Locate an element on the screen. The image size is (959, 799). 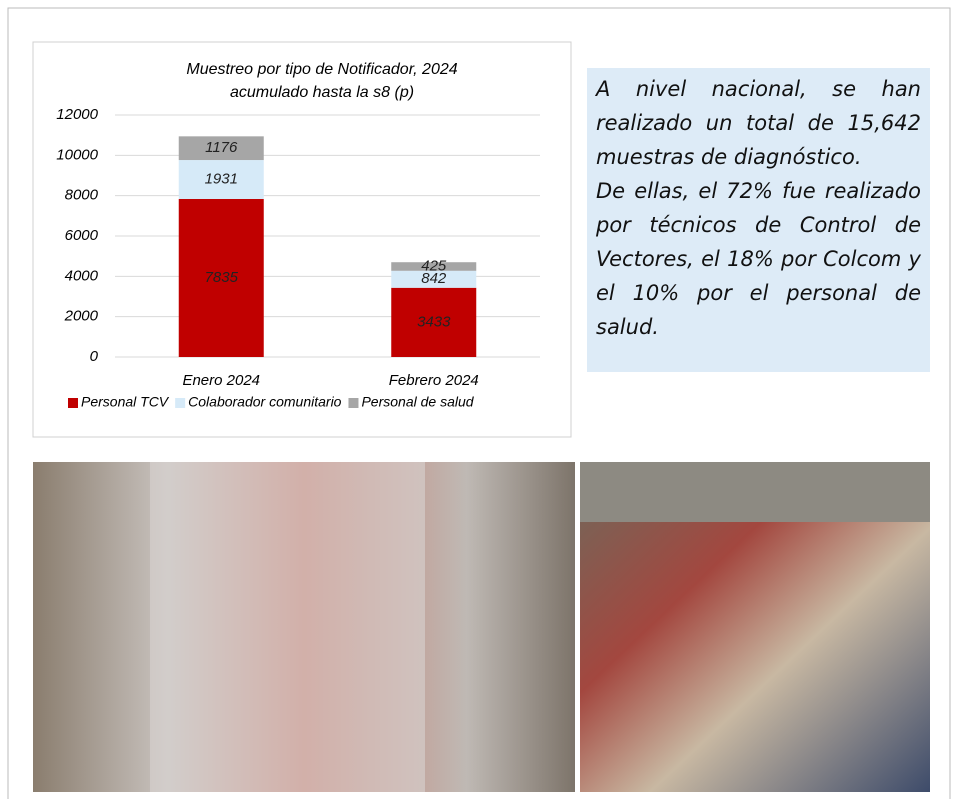
data-label: 842 is located at coordinates (434, 278).